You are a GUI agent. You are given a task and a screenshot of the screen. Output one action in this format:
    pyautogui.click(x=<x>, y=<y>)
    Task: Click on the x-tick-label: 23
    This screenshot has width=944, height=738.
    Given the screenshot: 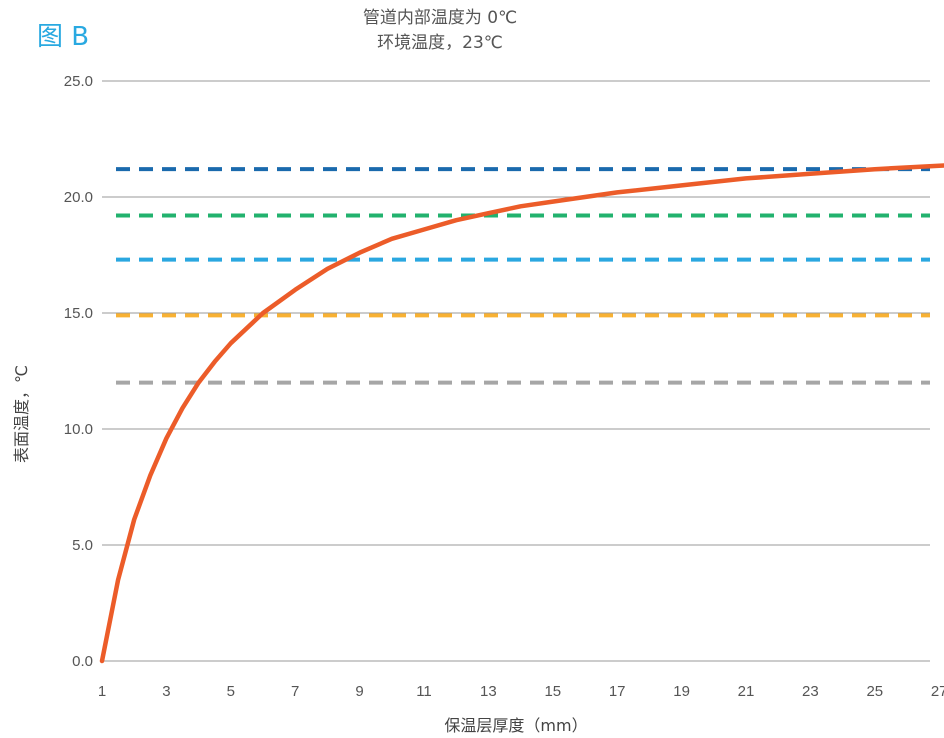 What is the action you would take?
    pyautogui.click(x=810, y=691)
    